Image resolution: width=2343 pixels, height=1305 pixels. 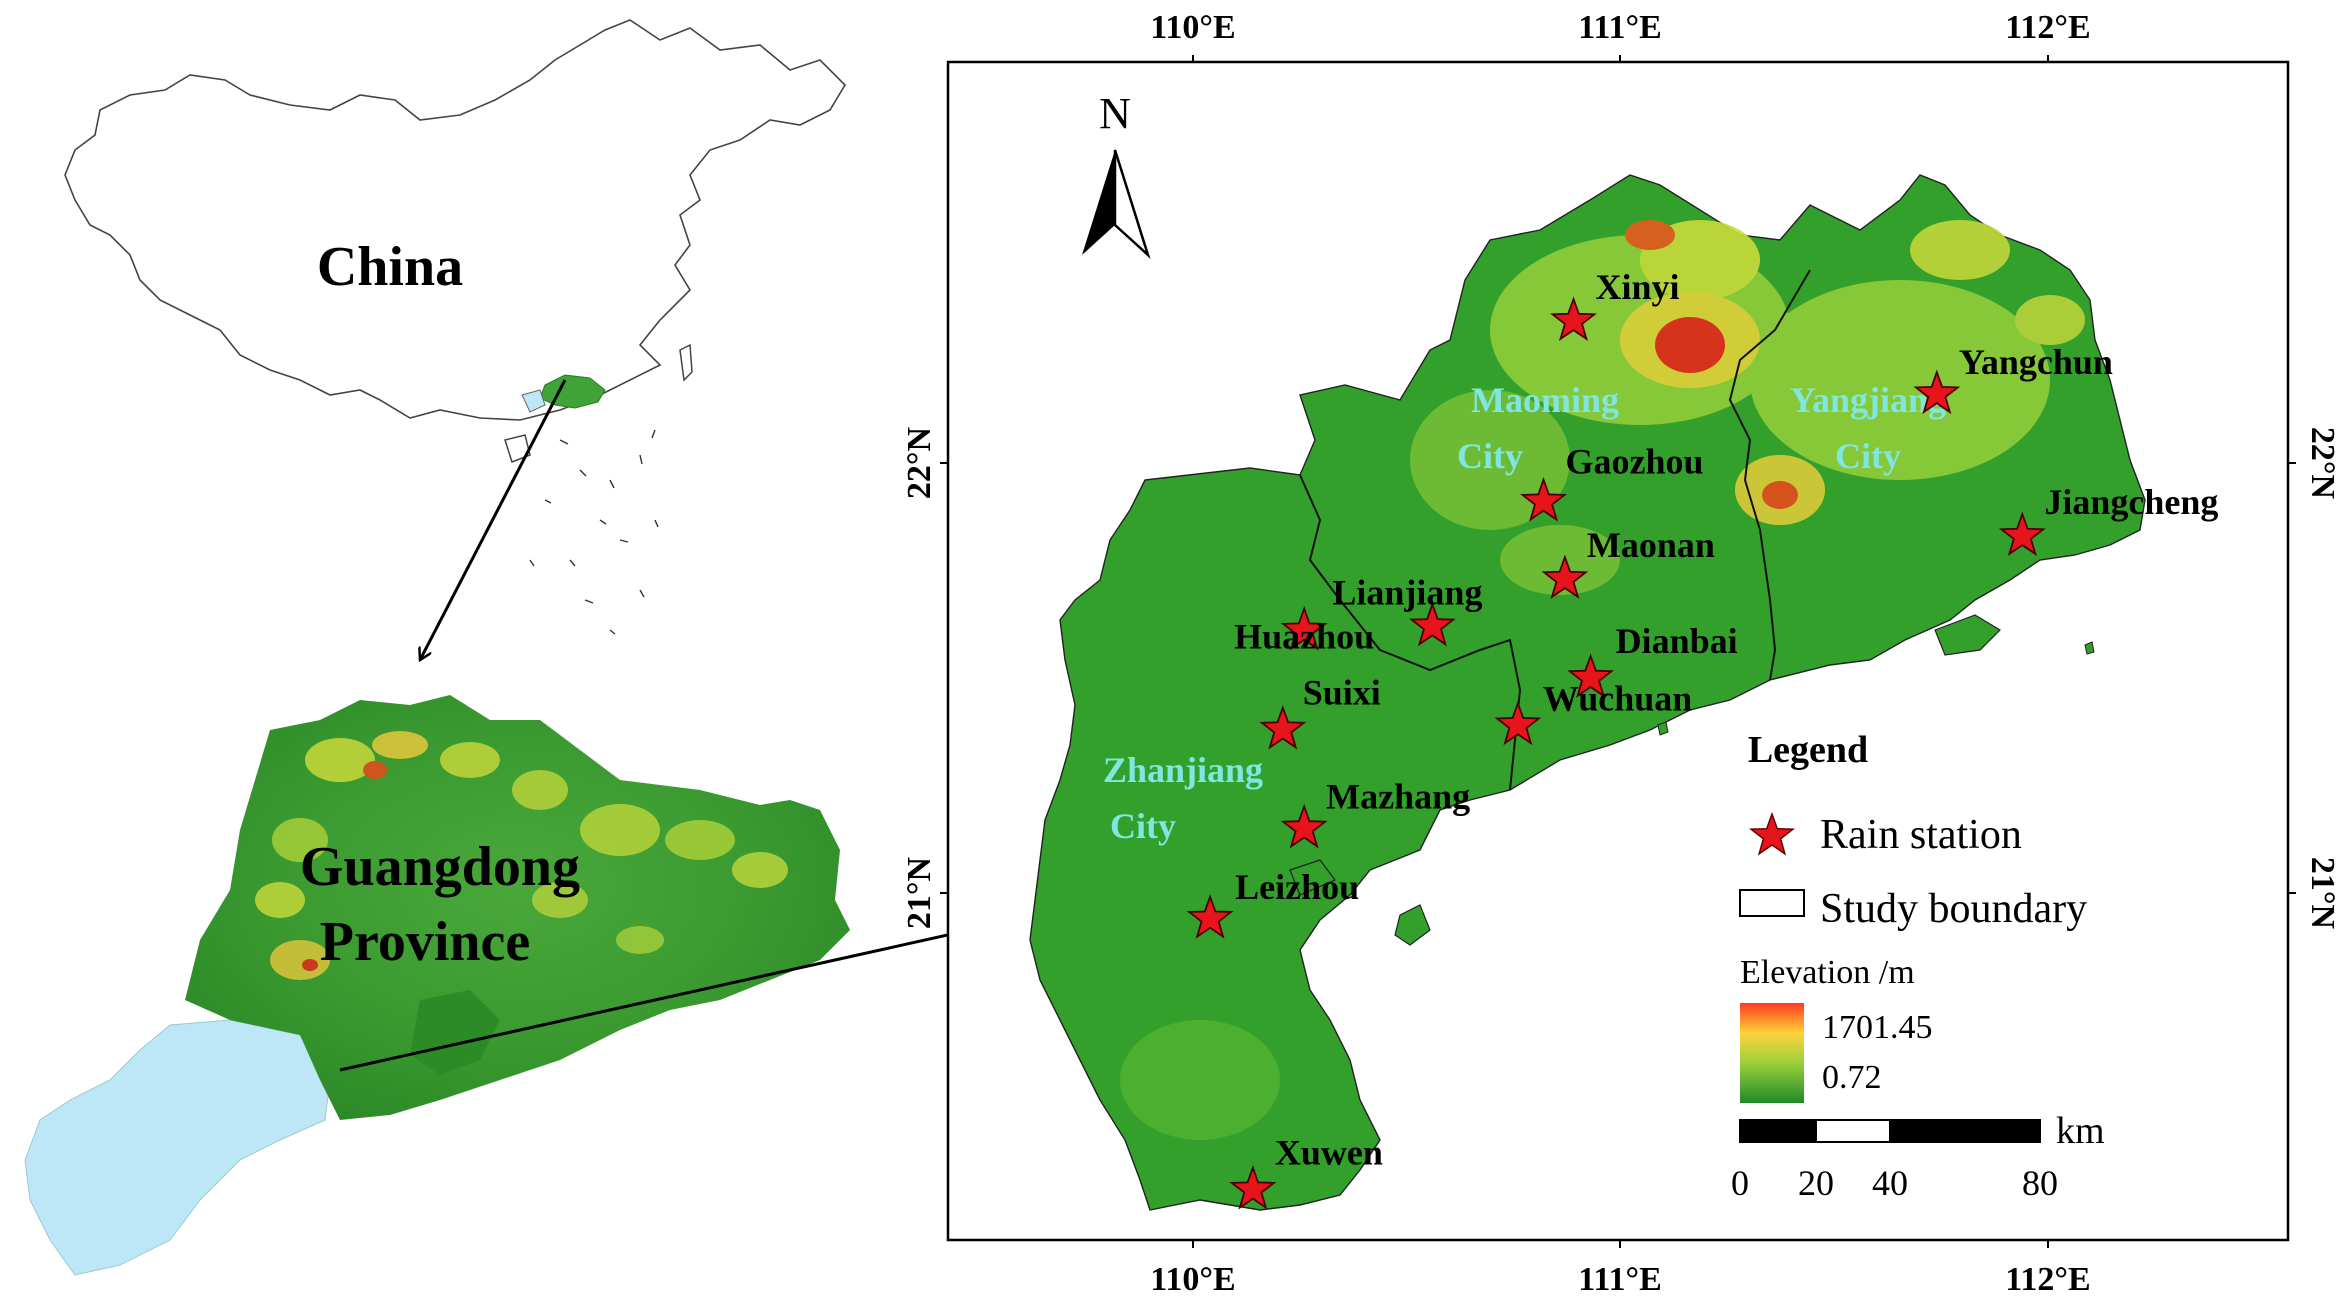 What do you see at coordinates (1518, 723) in the screenshot?
I see `station-marker-wuchuan` at bounding box center [1518, 723].